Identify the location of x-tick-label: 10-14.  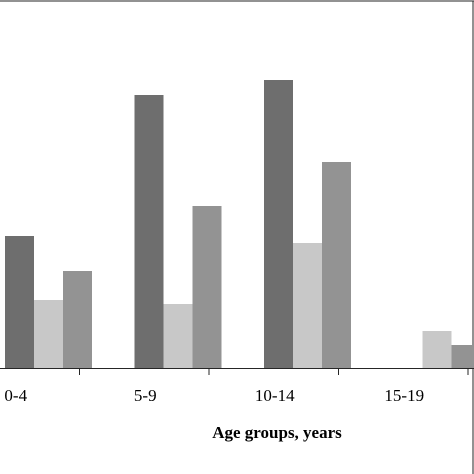
(275, 395).